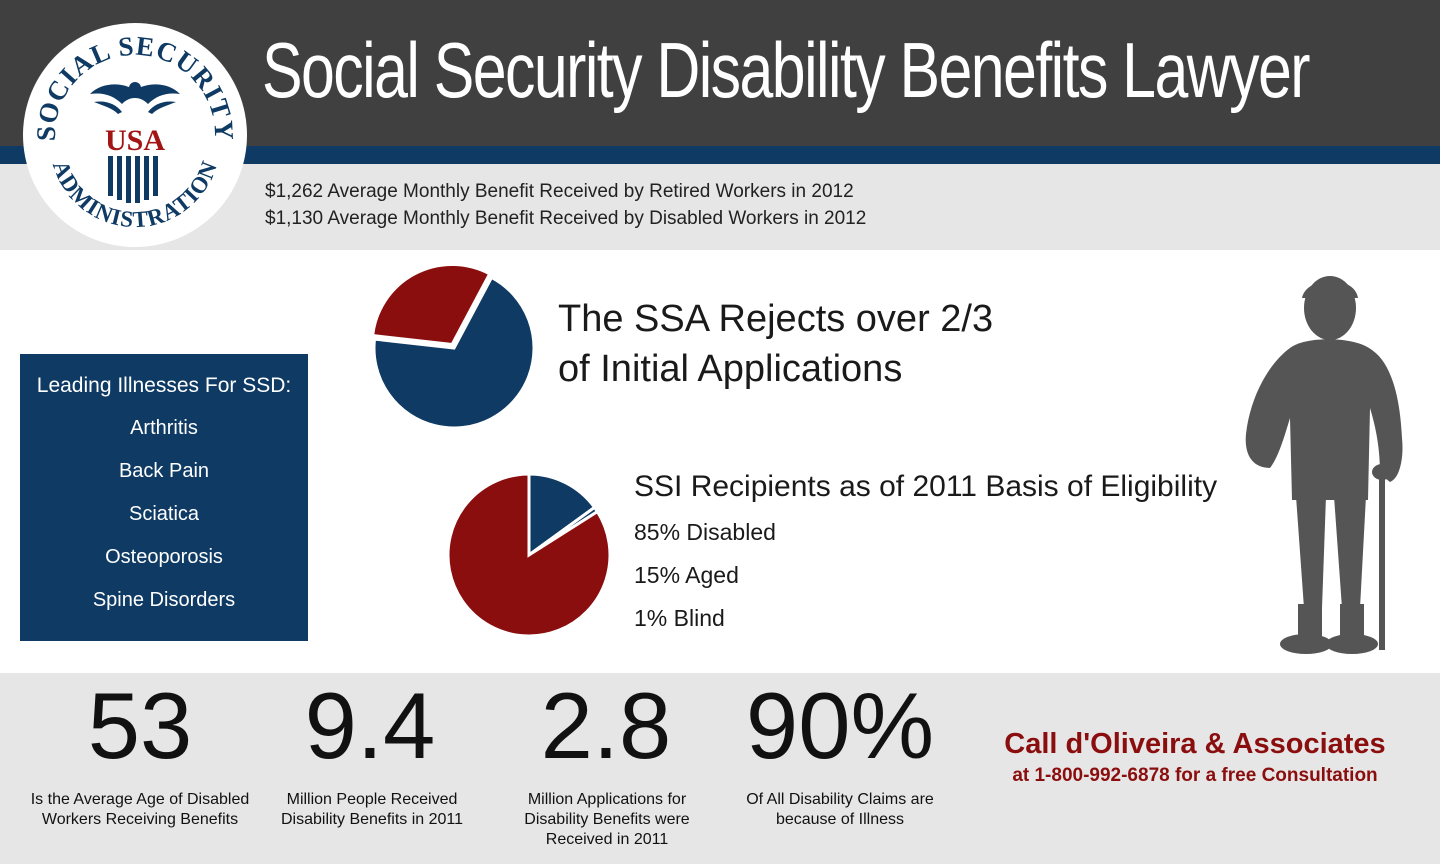 The width and height of the screenshot is (1440, 864). Describe the element at coordinates (607, 839) in the screenshot. I see `caption-line: Received in 2011` at that location.